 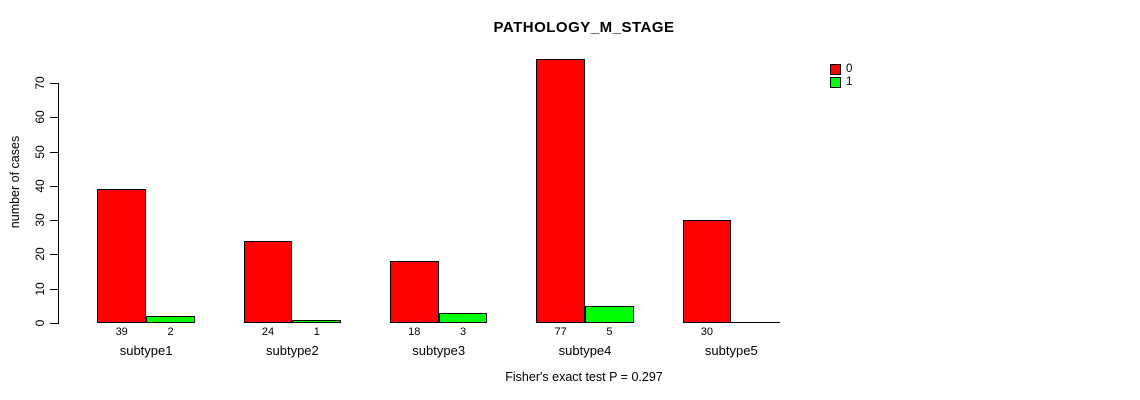 What do you see at coordinates (731, 350) in the screenshot?
I see `x-category-label-subtype5: subtype5` at bounding box center [731, 350].